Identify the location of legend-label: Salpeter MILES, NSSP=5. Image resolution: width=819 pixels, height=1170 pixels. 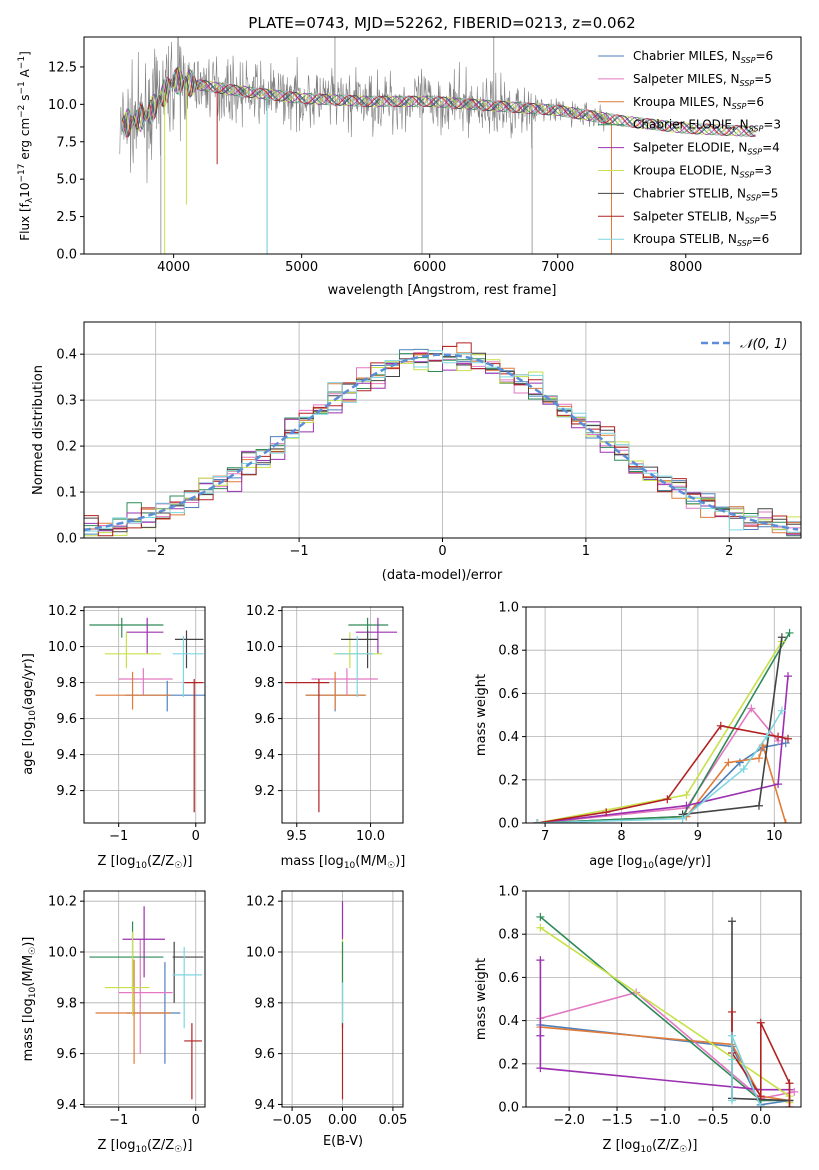
(702, 80).